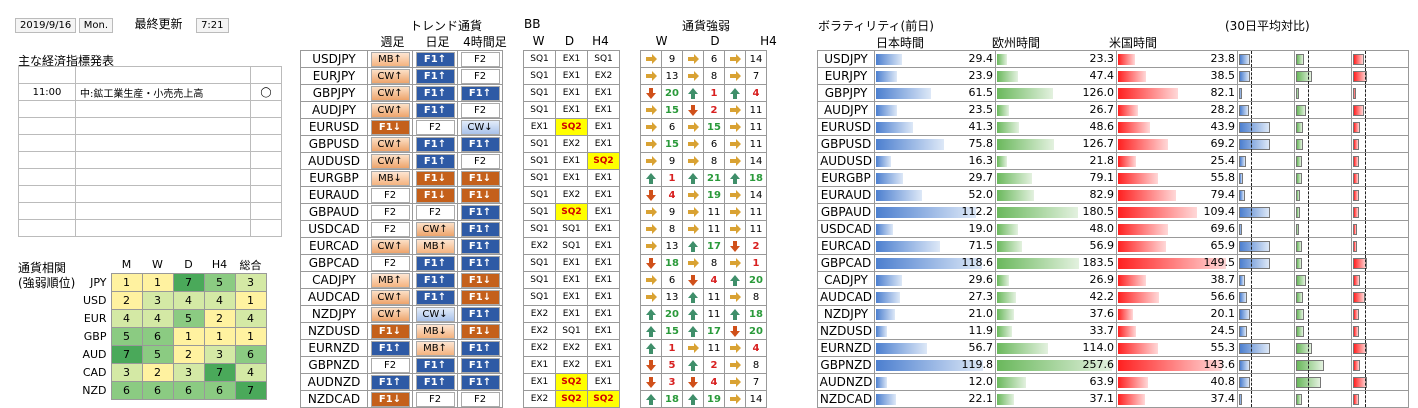 This screenshot has width=1418, height=408. Describe the element at coordinates (188, 336) in the screenshot. I see `corr-cell: 1` at that location.